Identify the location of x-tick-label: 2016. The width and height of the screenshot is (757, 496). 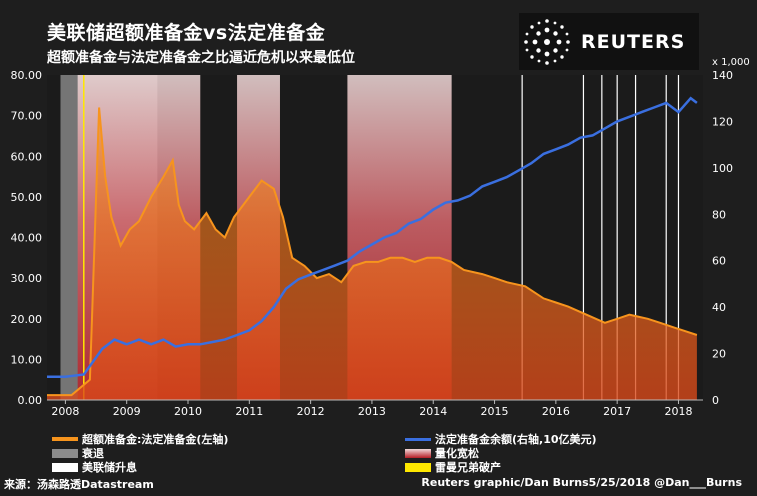
(556, 411).